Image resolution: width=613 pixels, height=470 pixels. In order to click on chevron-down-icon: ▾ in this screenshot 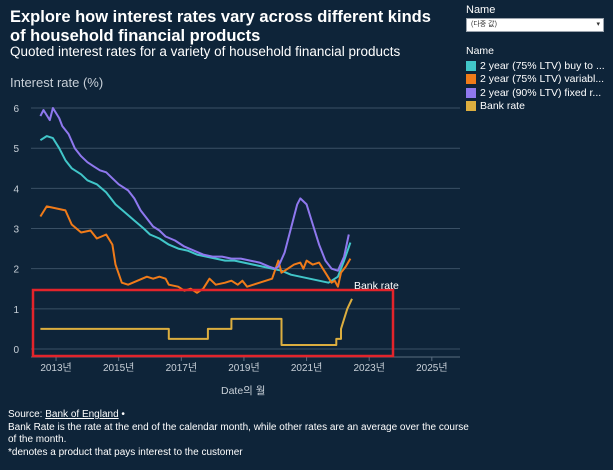, I will do `click(598, 24)`.